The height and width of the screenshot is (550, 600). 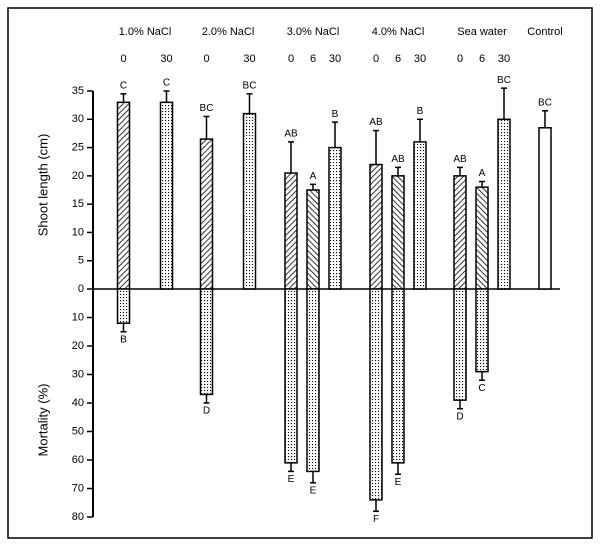 What do you see at coordinates (78, 460) in the screenshot?
I see `y2-tick-label: 60` at bounding box center [78, 460].